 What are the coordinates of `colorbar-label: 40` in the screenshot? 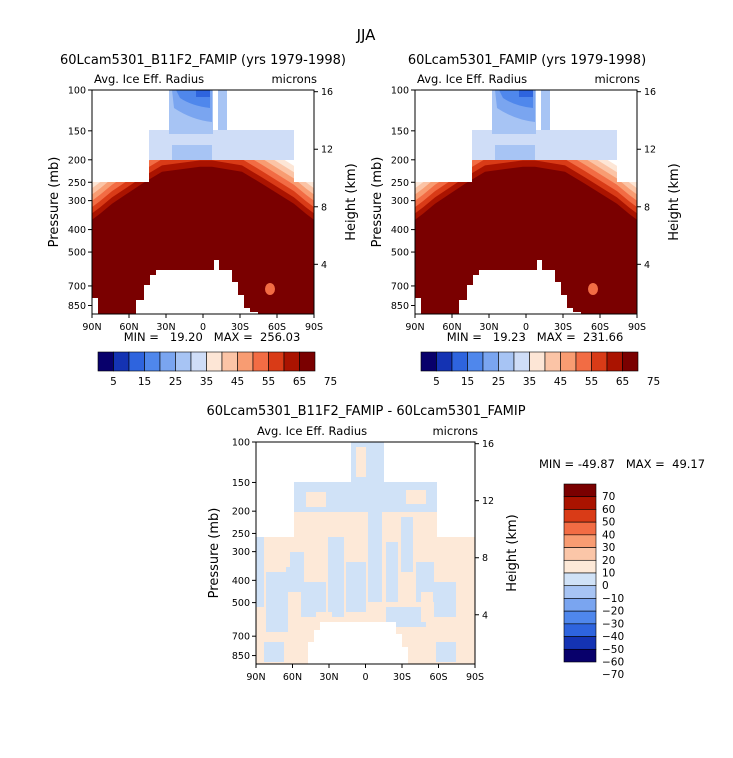 It's located at (608, 535).